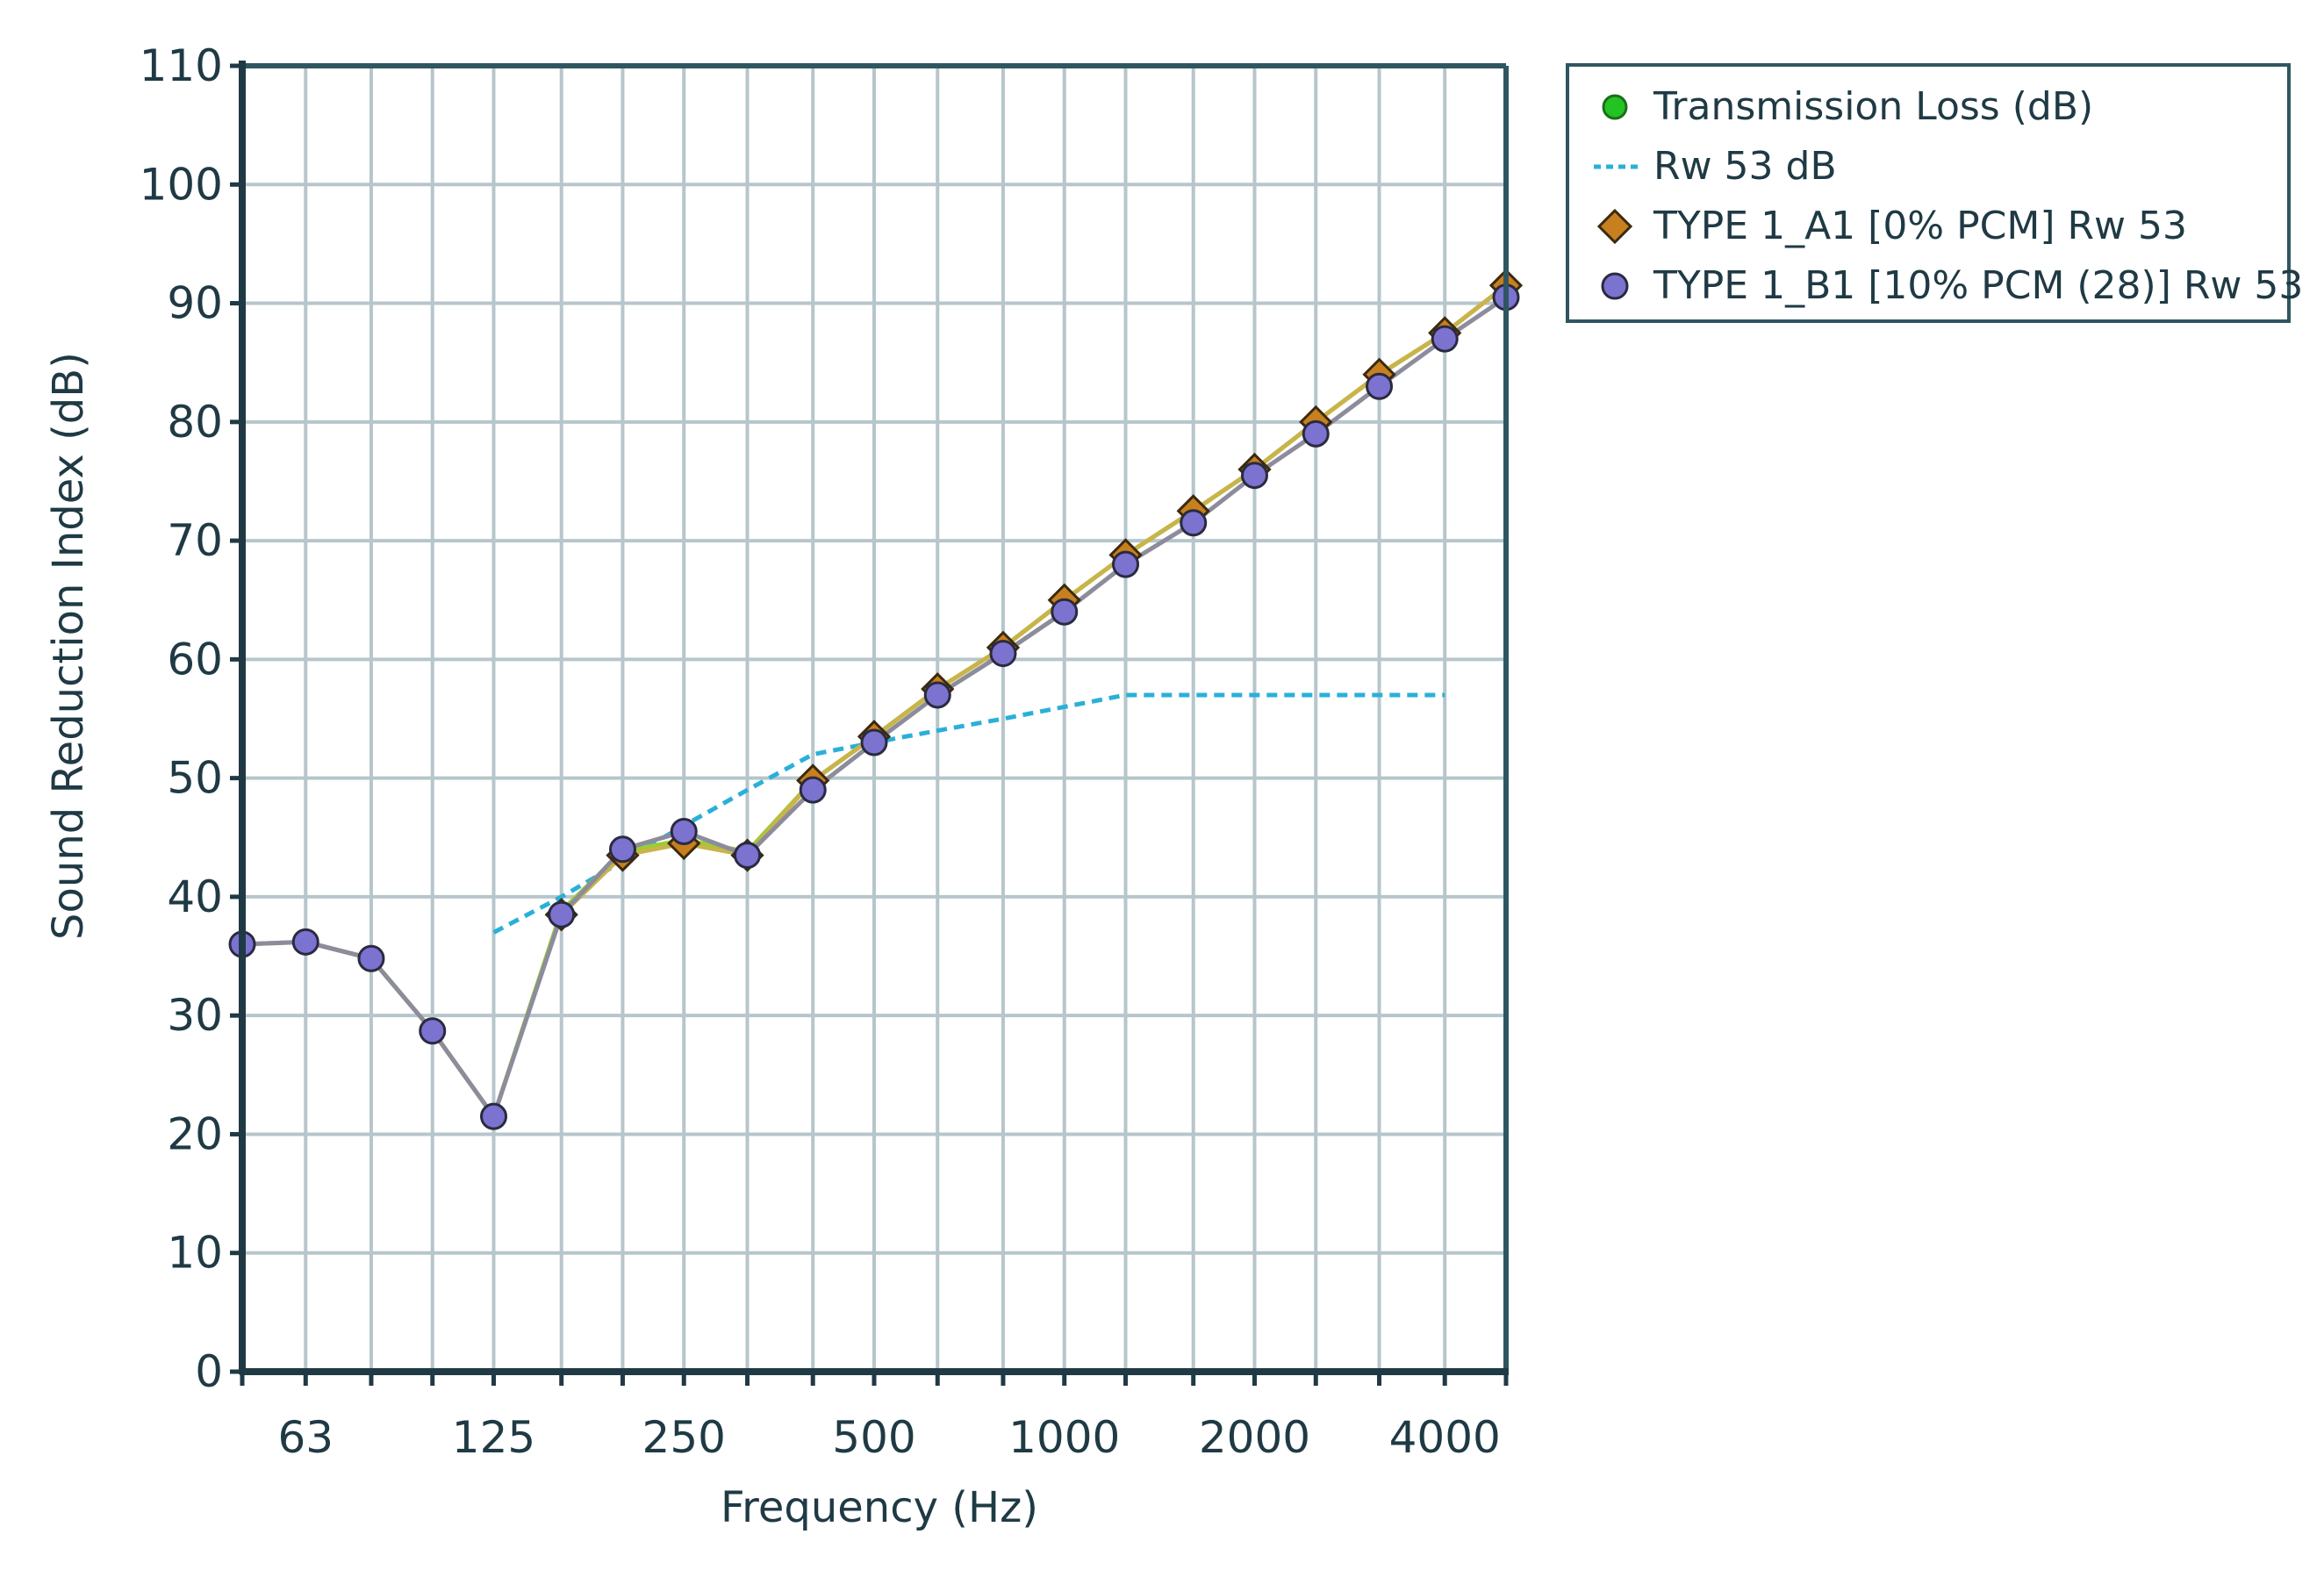 Image resolution: width=2324 pixels, height=1570 pixels. What do you see at coordinates (1978, 286) in the screenshot?
I see `legend-label: TYPE 1_B1 [10% PCM (28)] Rw 53` at bounding box center [1978, 286].